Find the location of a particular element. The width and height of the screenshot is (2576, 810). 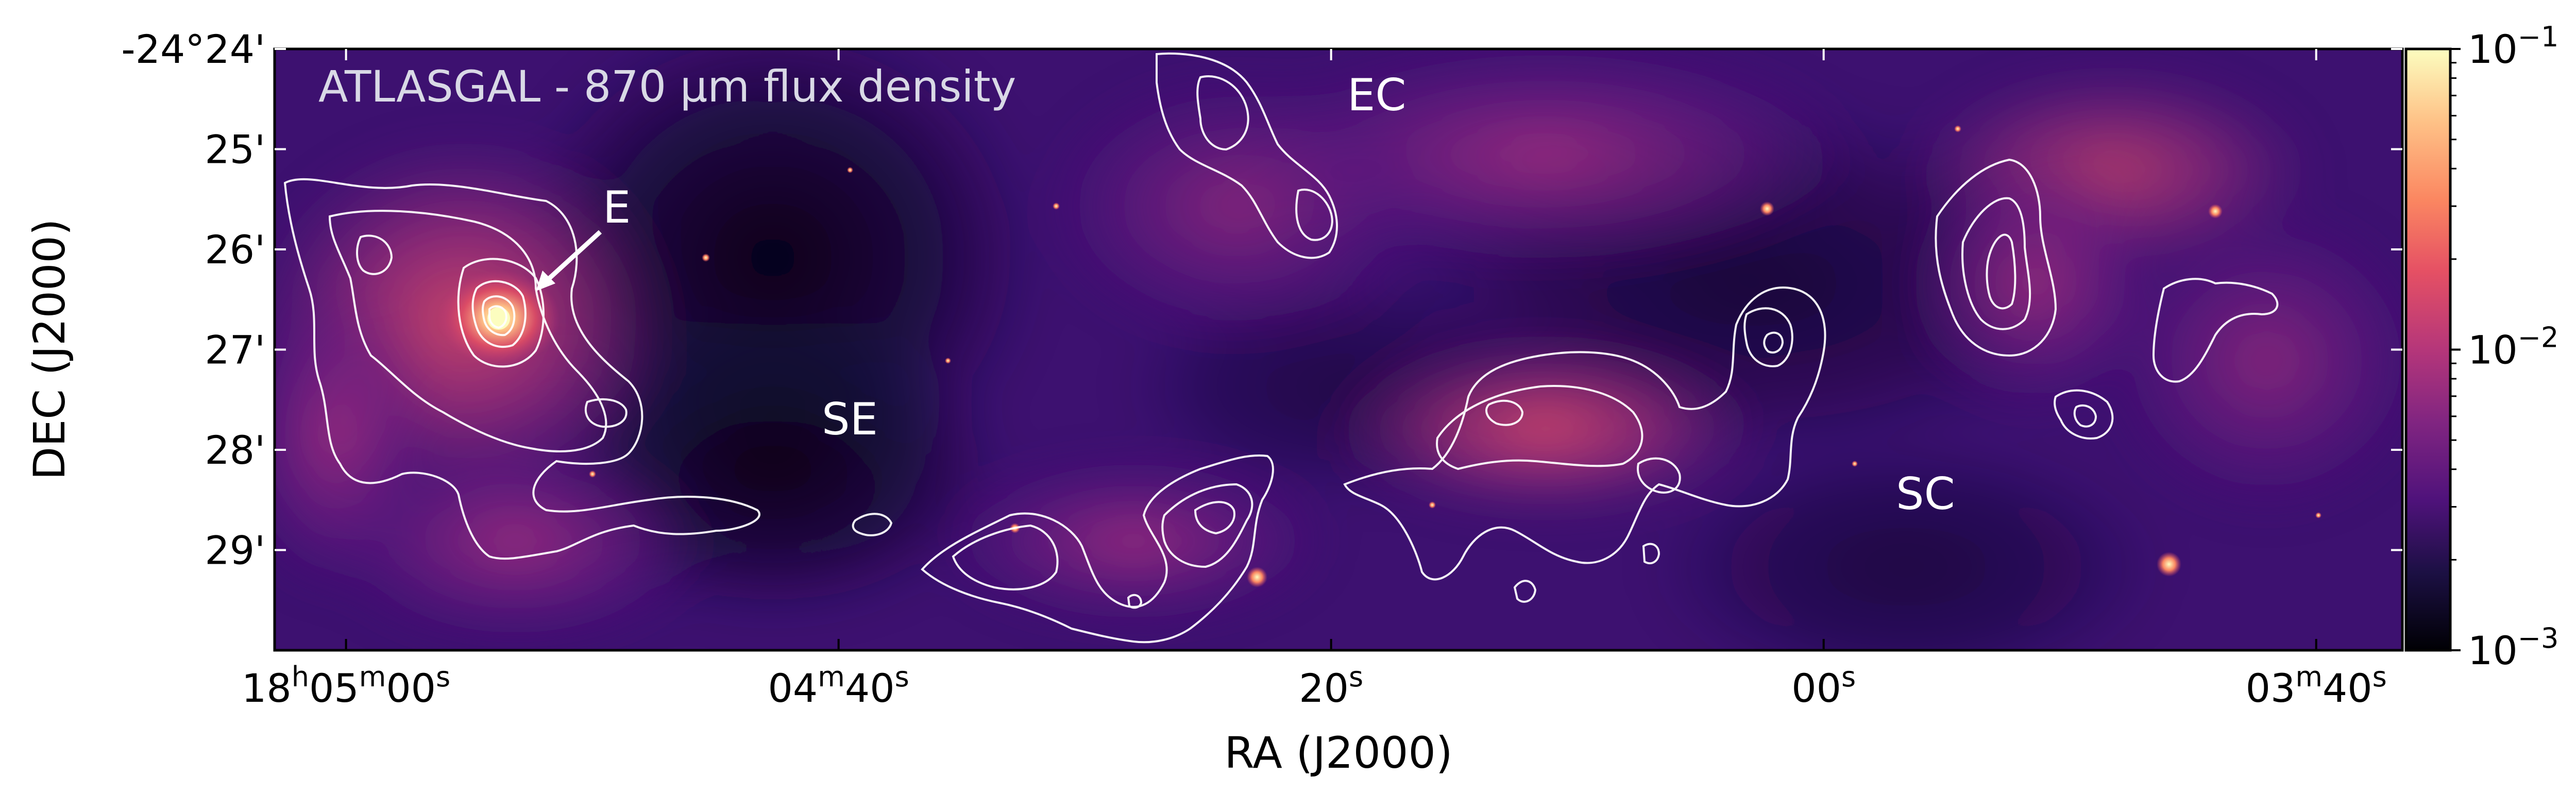

x-tick-label: 18h​05m​00s​ is located at coordinates (346, 686).